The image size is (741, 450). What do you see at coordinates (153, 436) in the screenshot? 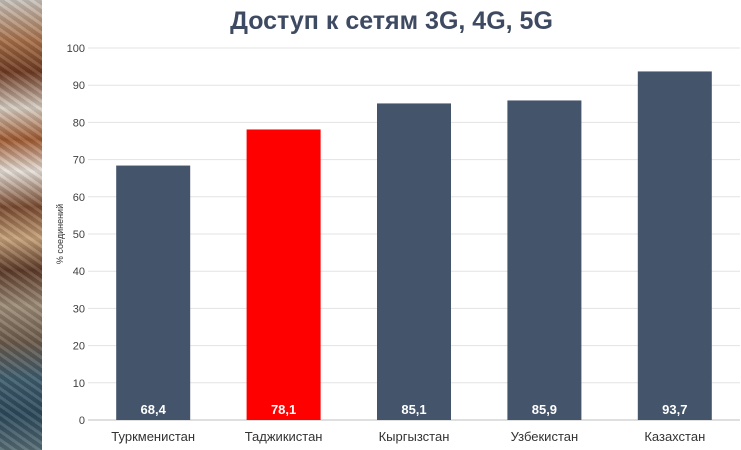
I see `x-category-label: Туркменистан` at bounding box center [153, 436].